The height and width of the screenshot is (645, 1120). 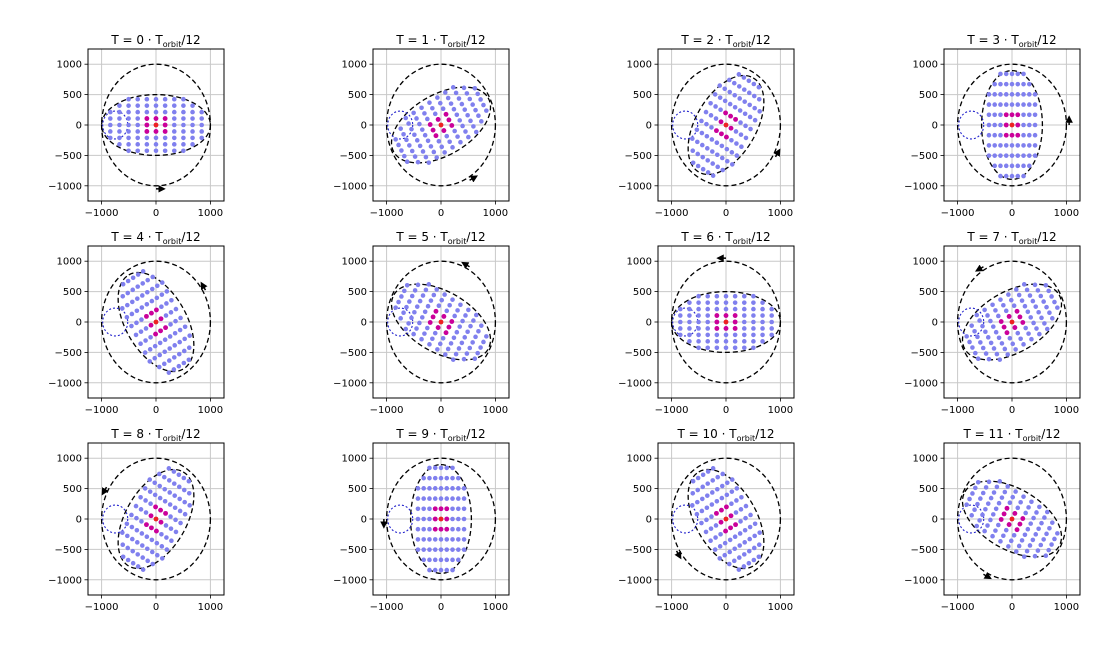 I want to click on x-tick-label: 1000, so click(x=780, y=410).